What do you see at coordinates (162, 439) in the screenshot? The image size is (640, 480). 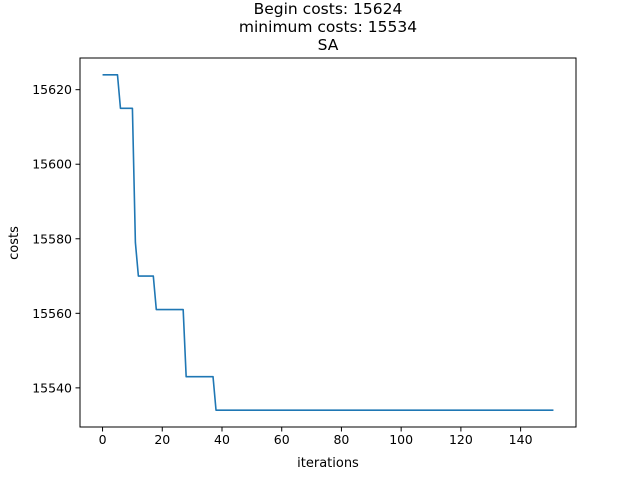 I see `x-tick-label: 20` at bounding box center [162, 439].